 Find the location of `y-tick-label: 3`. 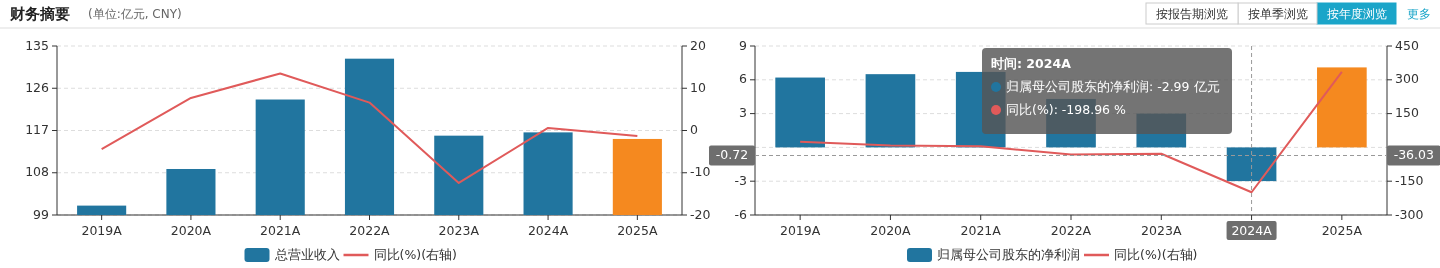

y-tick-label: 3 is located at coordinates (743, 113).